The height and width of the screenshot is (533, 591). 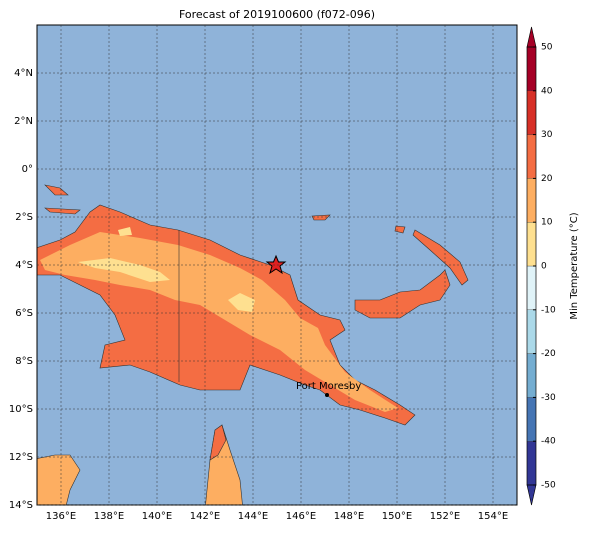 I want to click on colorbar-tick-label: 50, so click(x=547, y=48).